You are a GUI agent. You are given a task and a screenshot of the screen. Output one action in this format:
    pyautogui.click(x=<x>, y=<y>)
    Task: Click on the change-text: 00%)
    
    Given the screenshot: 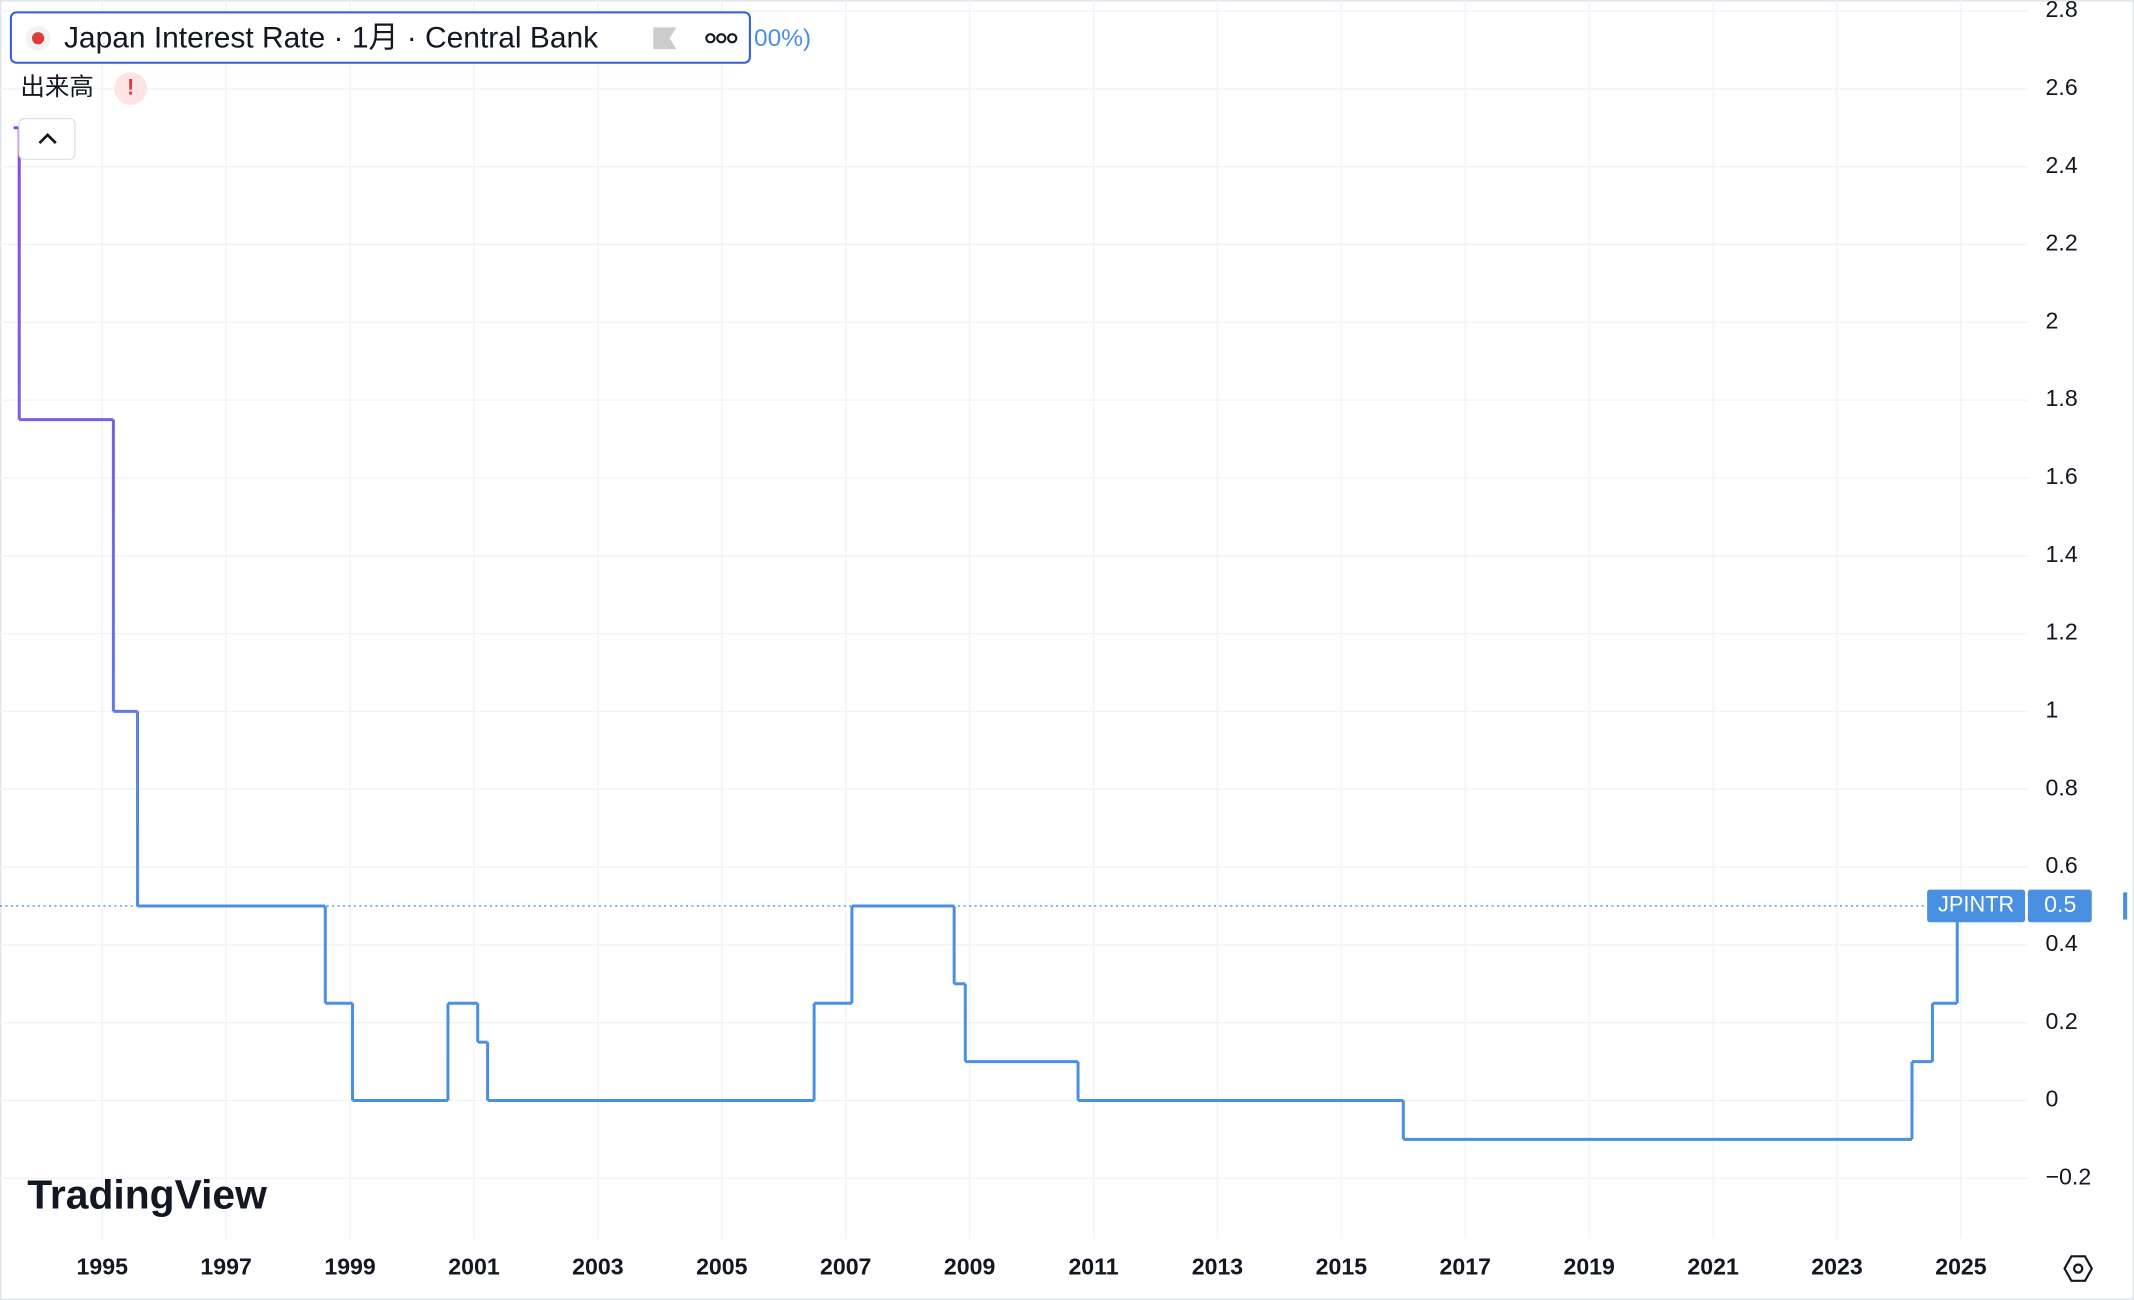 What is the action you would take?
    pyautogui.click(x=782, y=38)
    